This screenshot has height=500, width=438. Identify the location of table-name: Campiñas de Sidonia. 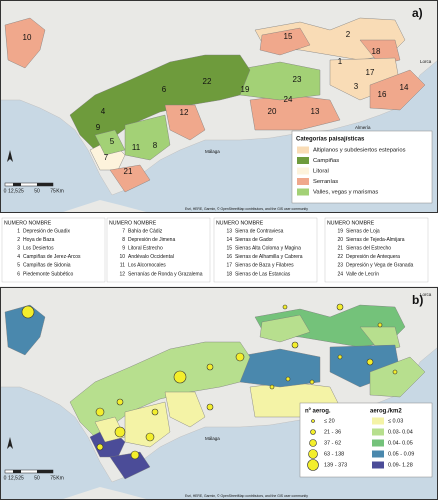
(47, 266).